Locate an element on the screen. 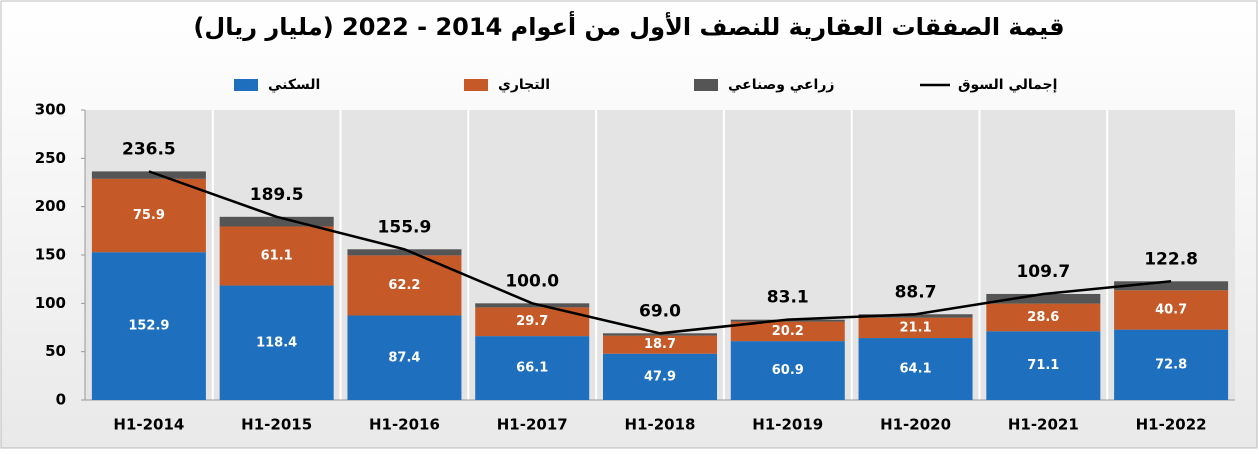 The height and width of the screenshot is (454, 1259). x-tick-label: H1-2018 is located at coordinates (660, 425).